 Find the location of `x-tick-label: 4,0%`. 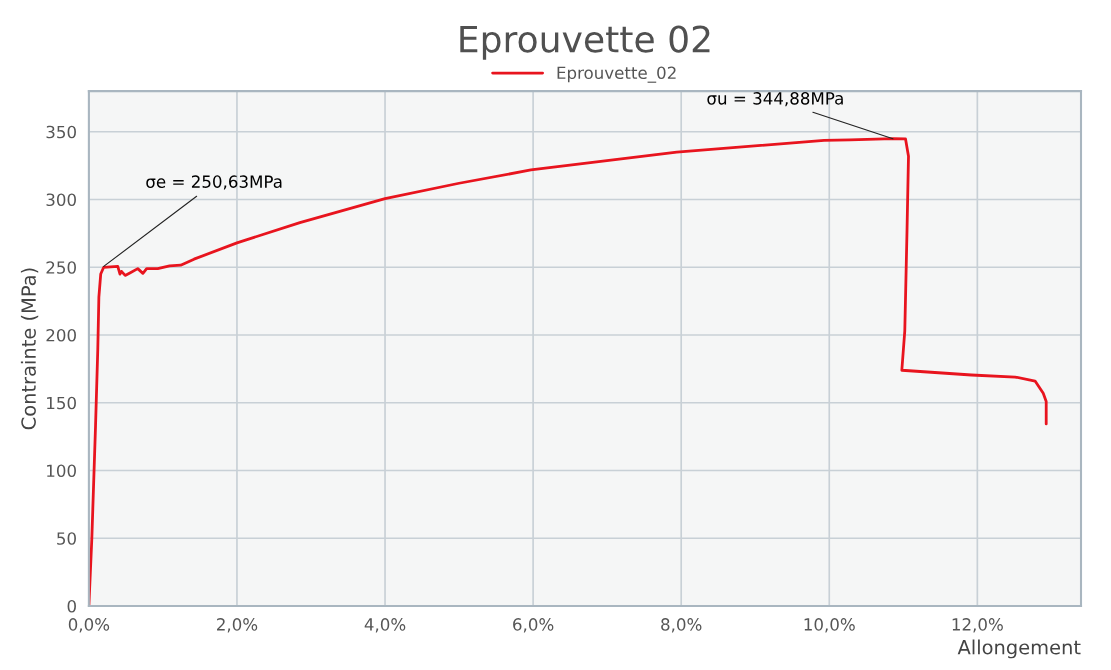

x-tick-label: 4,0% is located at coordinates (385, 625).